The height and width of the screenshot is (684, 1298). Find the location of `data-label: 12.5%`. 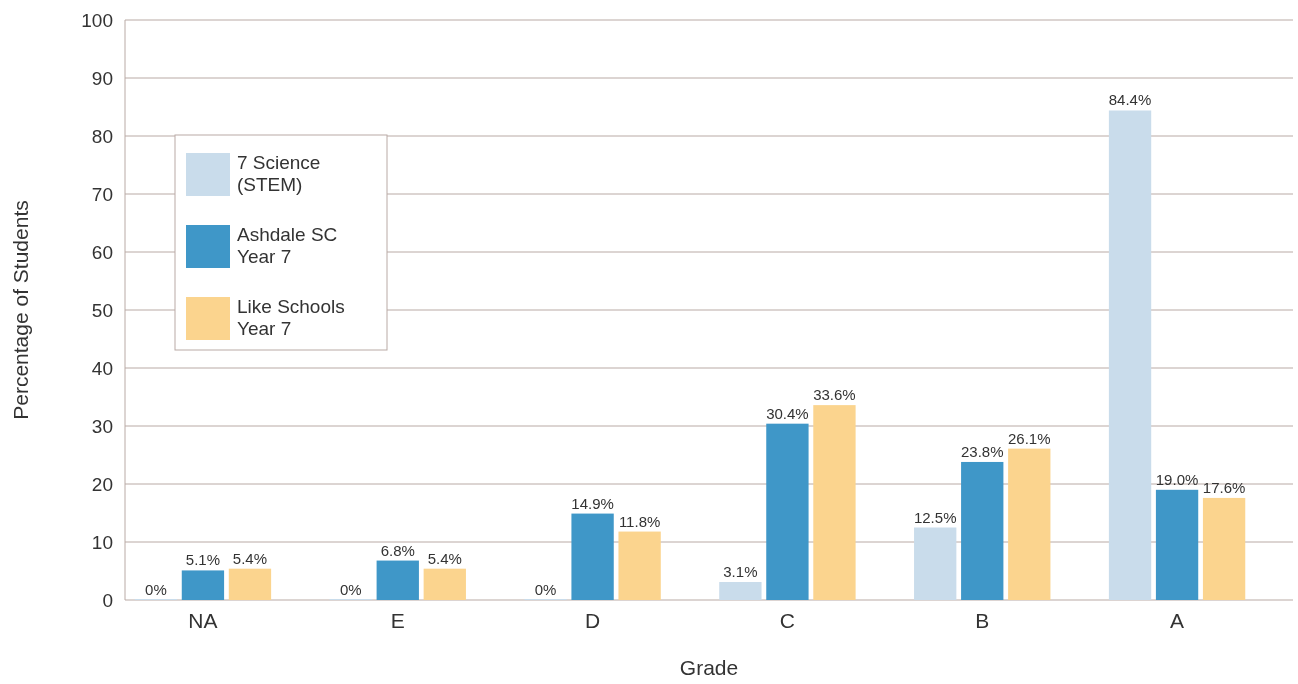

data-label: 12.5% is located at coordinates (935, 517).